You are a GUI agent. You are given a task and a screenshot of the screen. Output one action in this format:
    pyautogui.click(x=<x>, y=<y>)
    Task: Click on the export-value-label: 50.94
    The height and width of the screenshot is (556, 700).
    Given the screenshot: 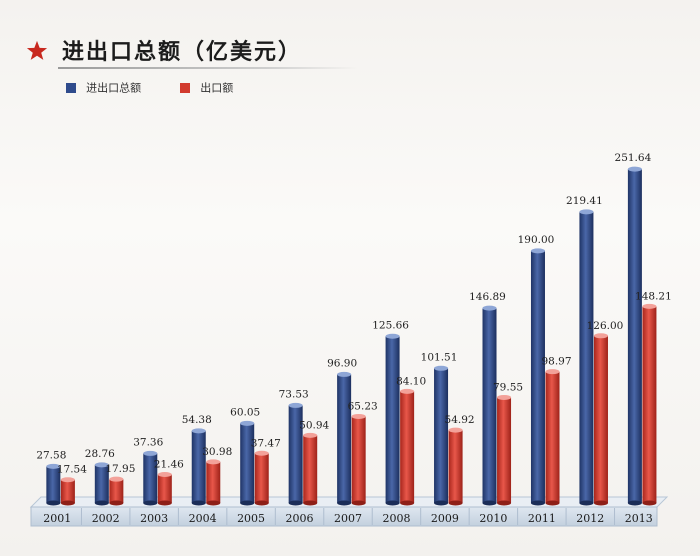 What is the action you would take?
    pyautogui.click(x=314, y=425)
    